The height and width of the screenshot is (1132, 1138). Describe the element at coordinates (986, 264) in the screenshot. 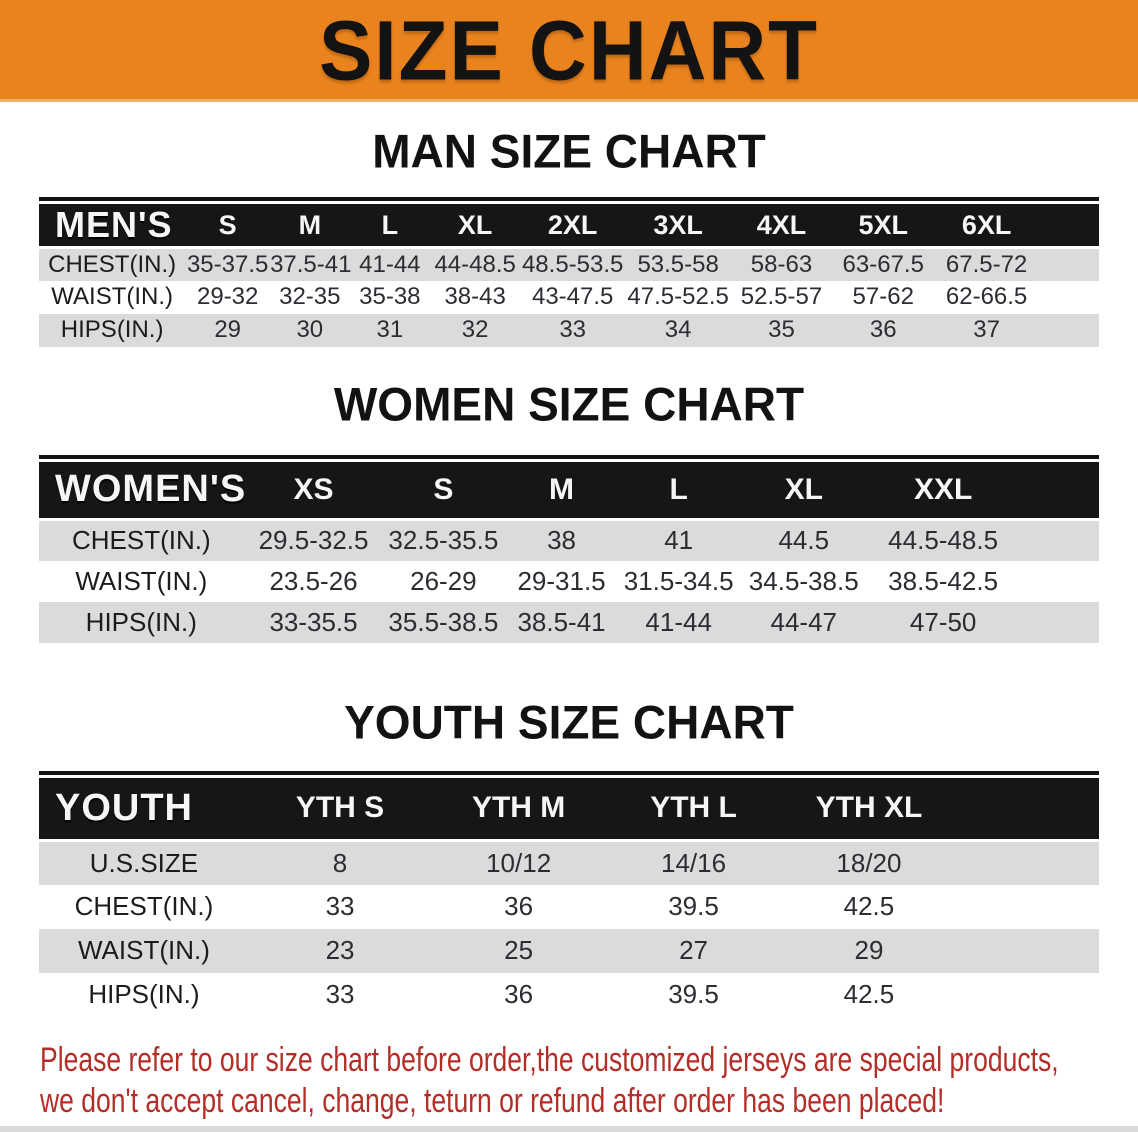

I see `size-cell: 67.5-72` at that location.